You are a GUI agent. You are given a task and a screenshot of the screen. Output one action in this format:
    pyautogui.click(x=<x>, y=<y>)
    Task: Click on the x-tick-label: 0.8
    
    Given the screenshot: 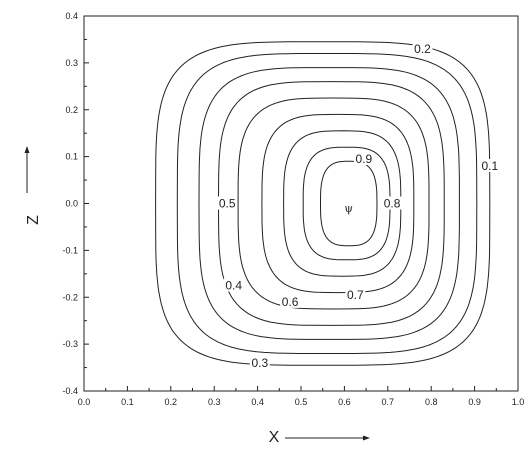 What is the action you would take?
    pyautogui.click(x=431, y=402)
    